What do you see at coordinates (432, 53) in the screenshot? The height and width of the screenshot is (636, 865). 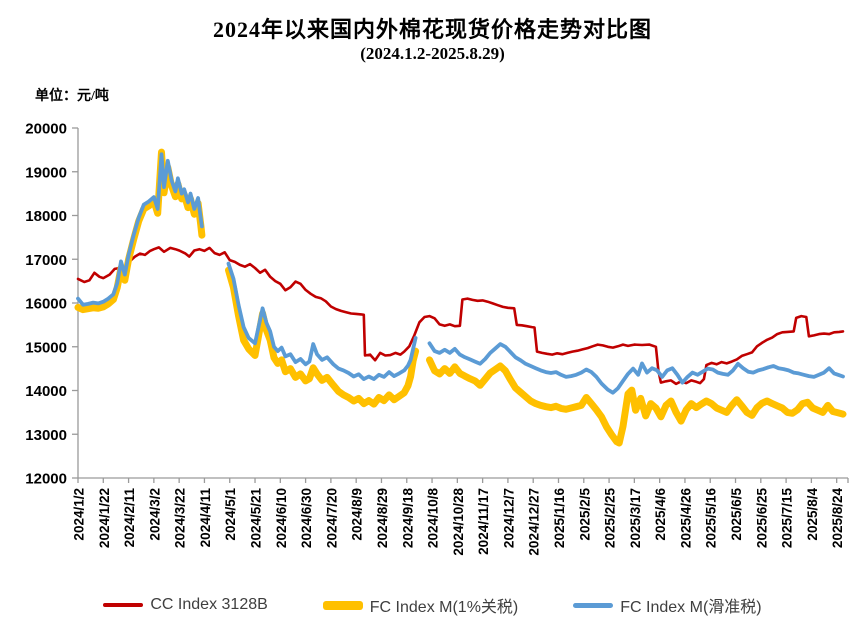 I see `chart-subtitle: (2024.1.2-2025.8.29)` at bounding box center [432, 53].